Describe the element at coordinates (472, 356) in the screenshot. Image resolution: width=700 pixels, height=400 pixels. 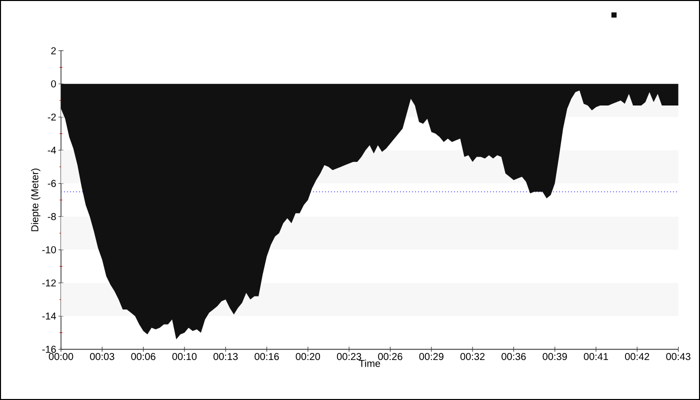
I see `x-tick-label: 00:32` at that location.